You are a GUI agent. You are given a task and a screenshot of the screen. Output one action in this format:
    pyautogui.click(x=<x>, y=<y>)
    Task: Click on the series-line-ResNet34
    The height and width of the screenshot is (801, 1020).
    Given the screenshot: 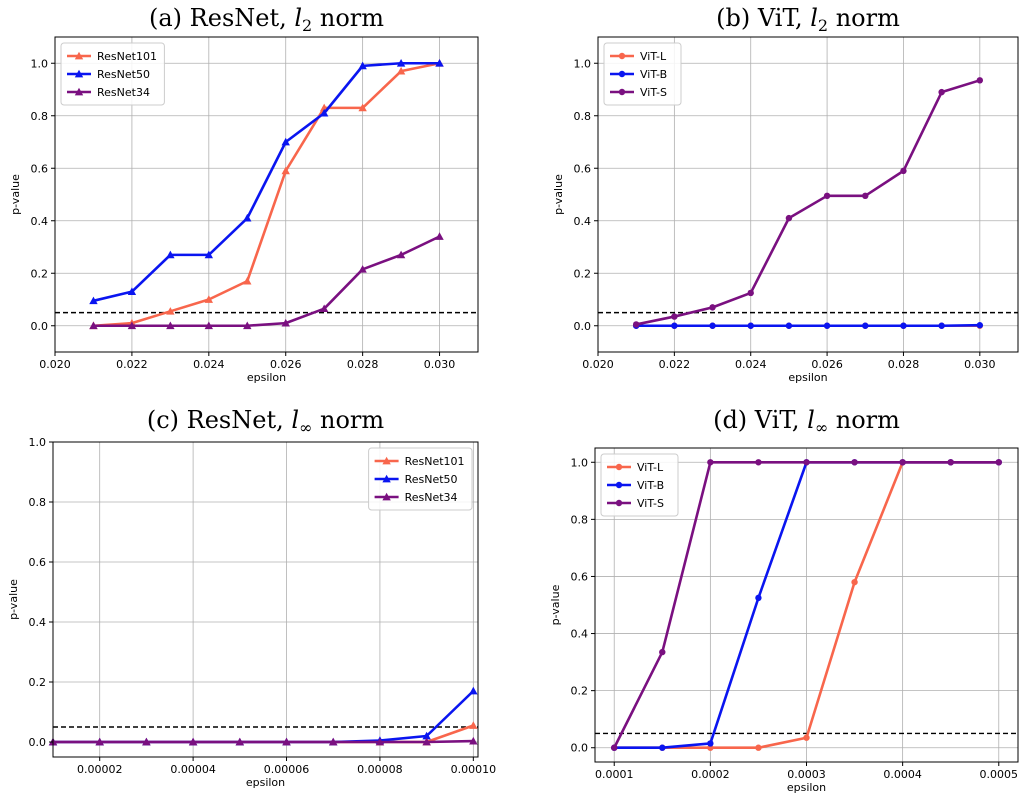 What is the action you would take?
    pyautogui.click(x=263, y=741)
    